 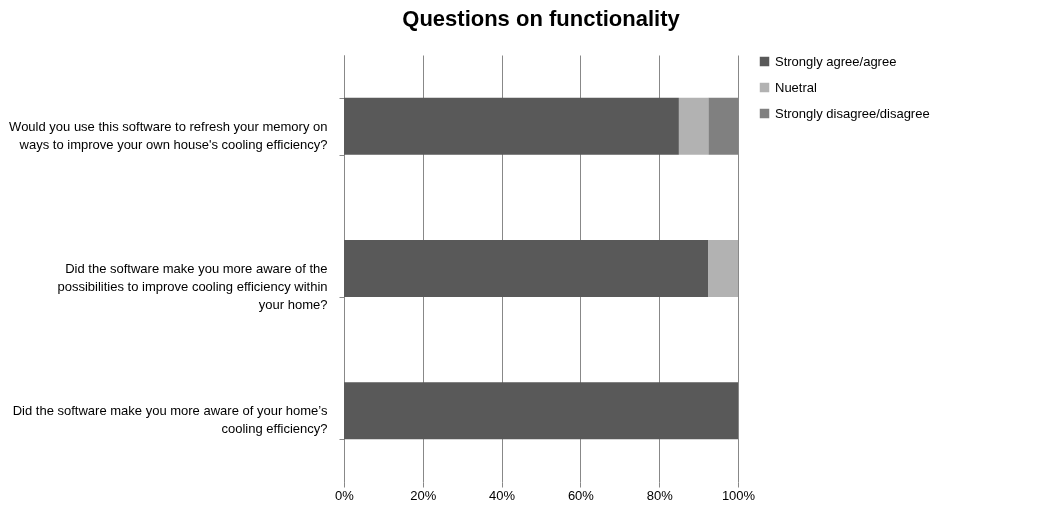 What do you see at coordinates (836, 61) in the screenshot?
I see `legend-label: Strongly agree/agree` at bounding box center [836, 61].